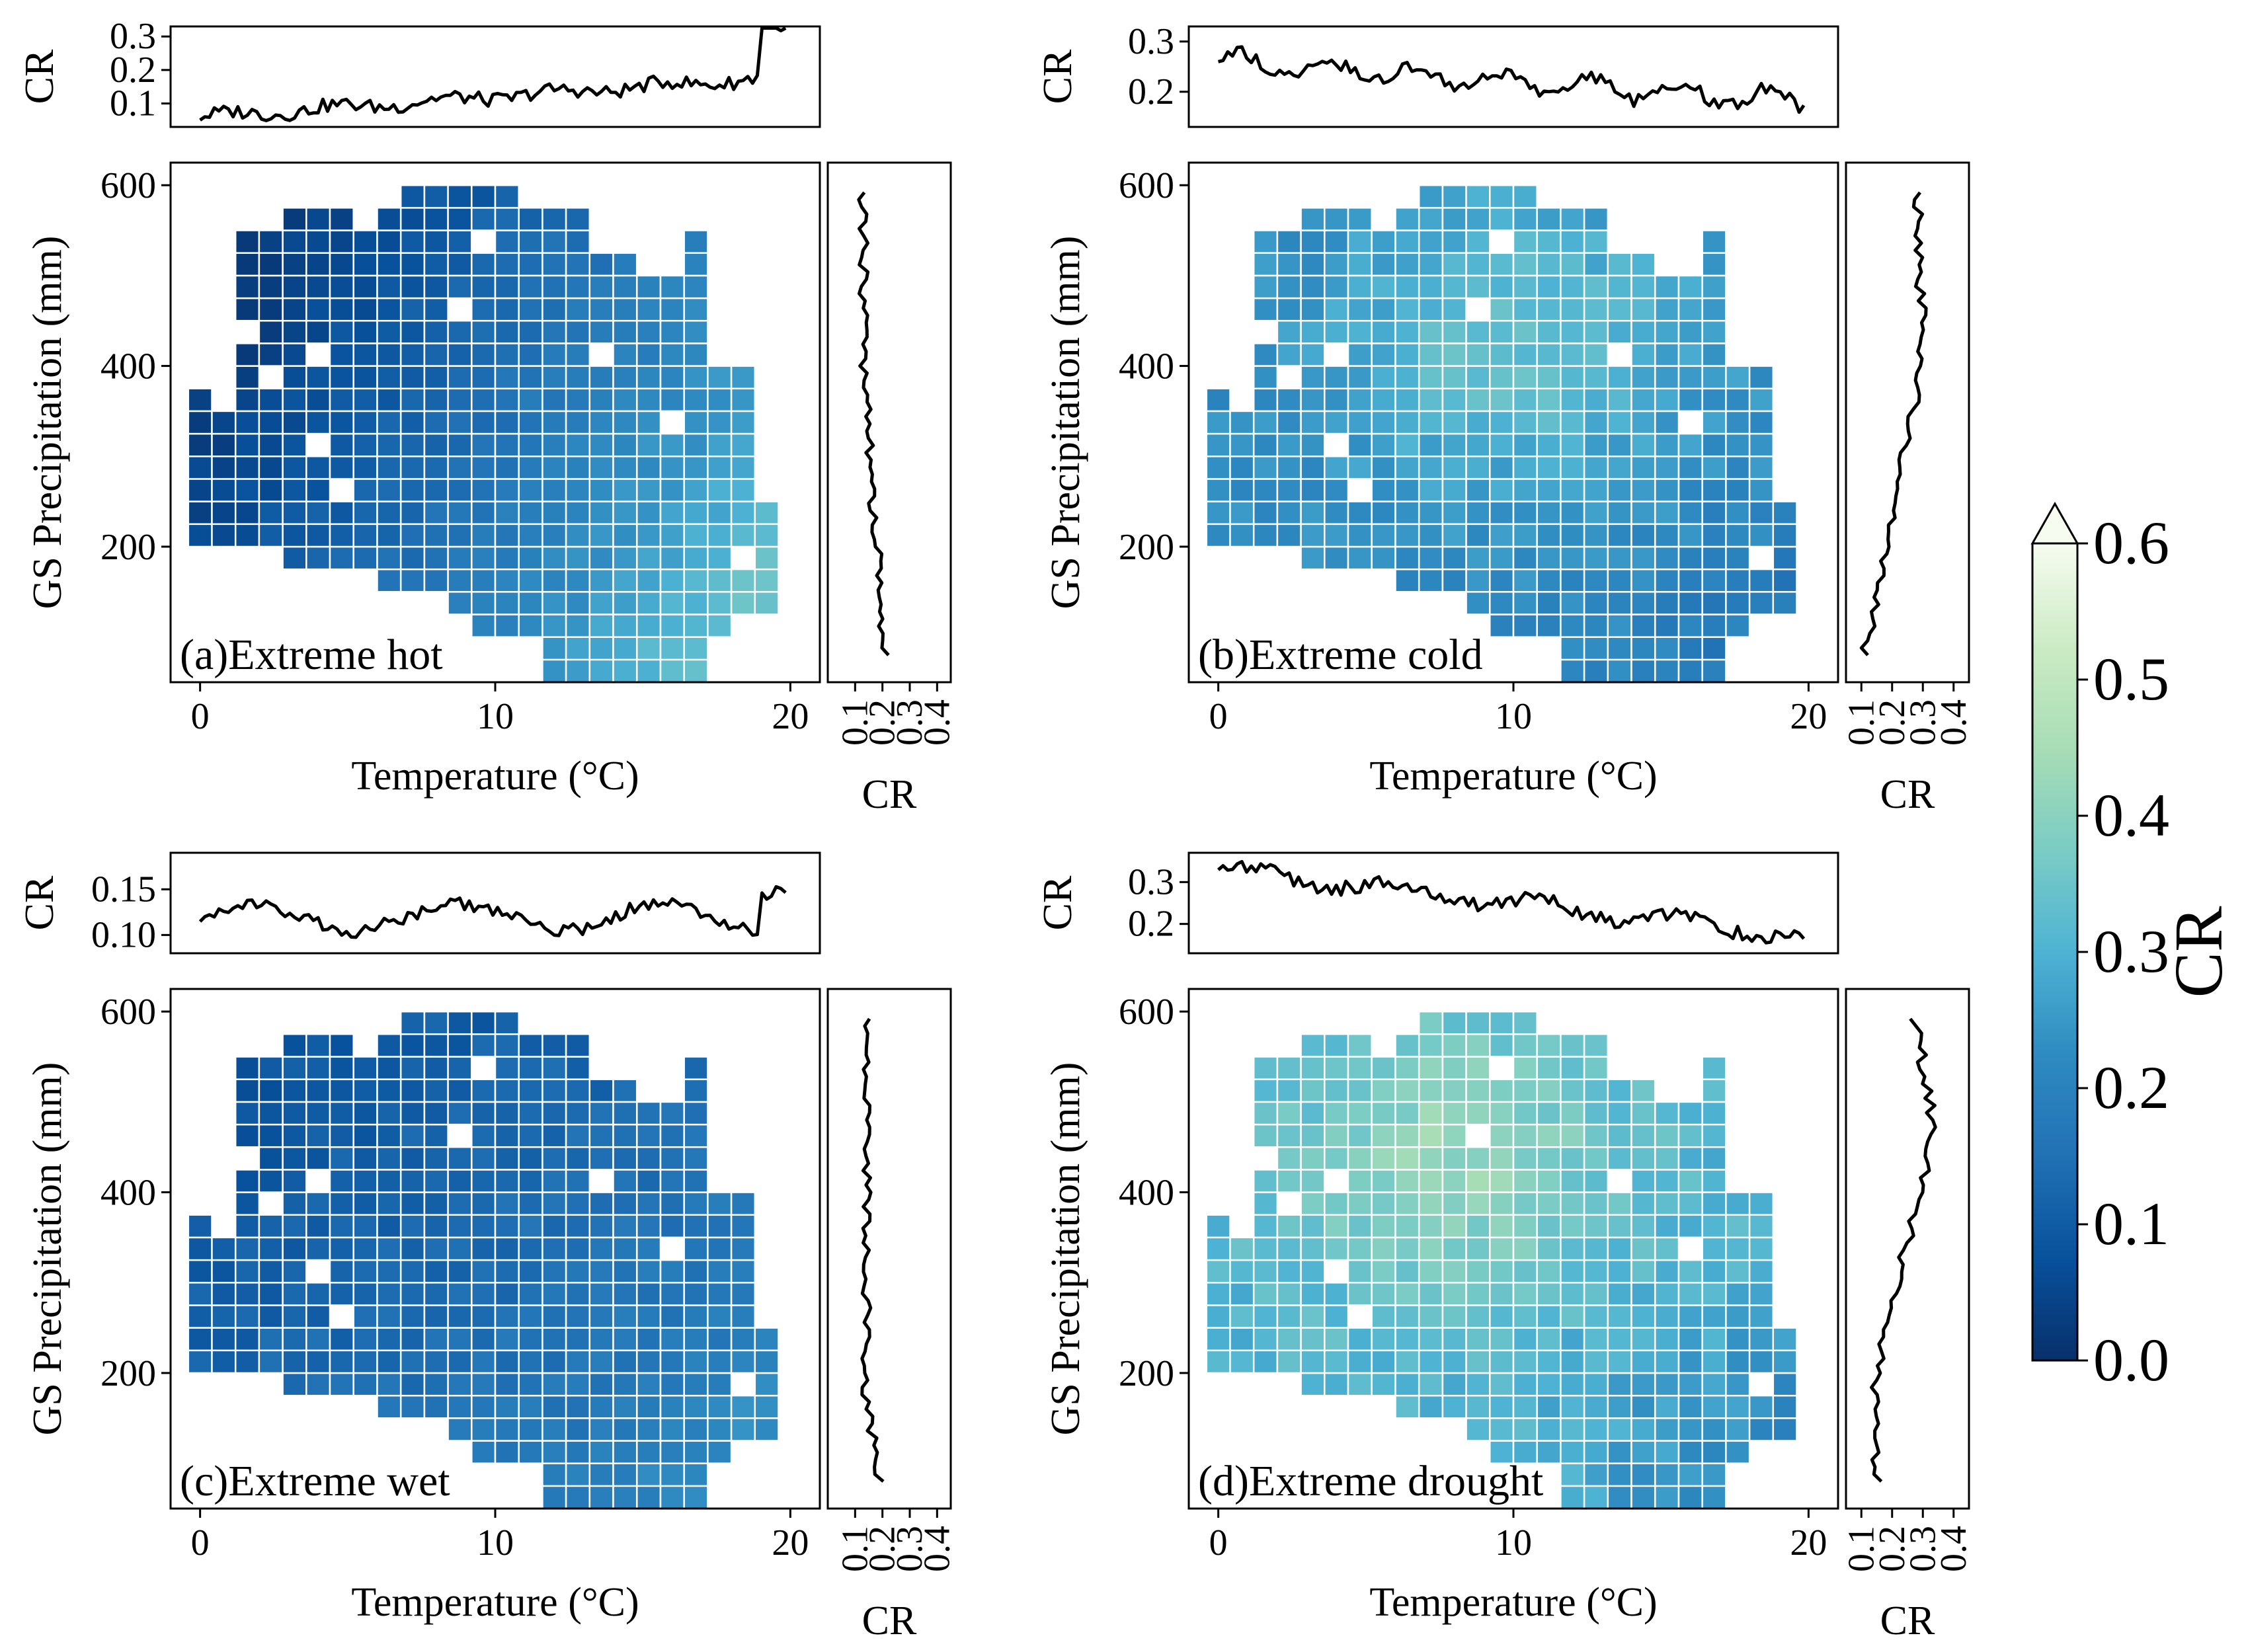  What do you see at coordinates (854, 1549) in the screenshot?
I see `right-x-tick-label: 0.1` at bounding box center [854, 1549].